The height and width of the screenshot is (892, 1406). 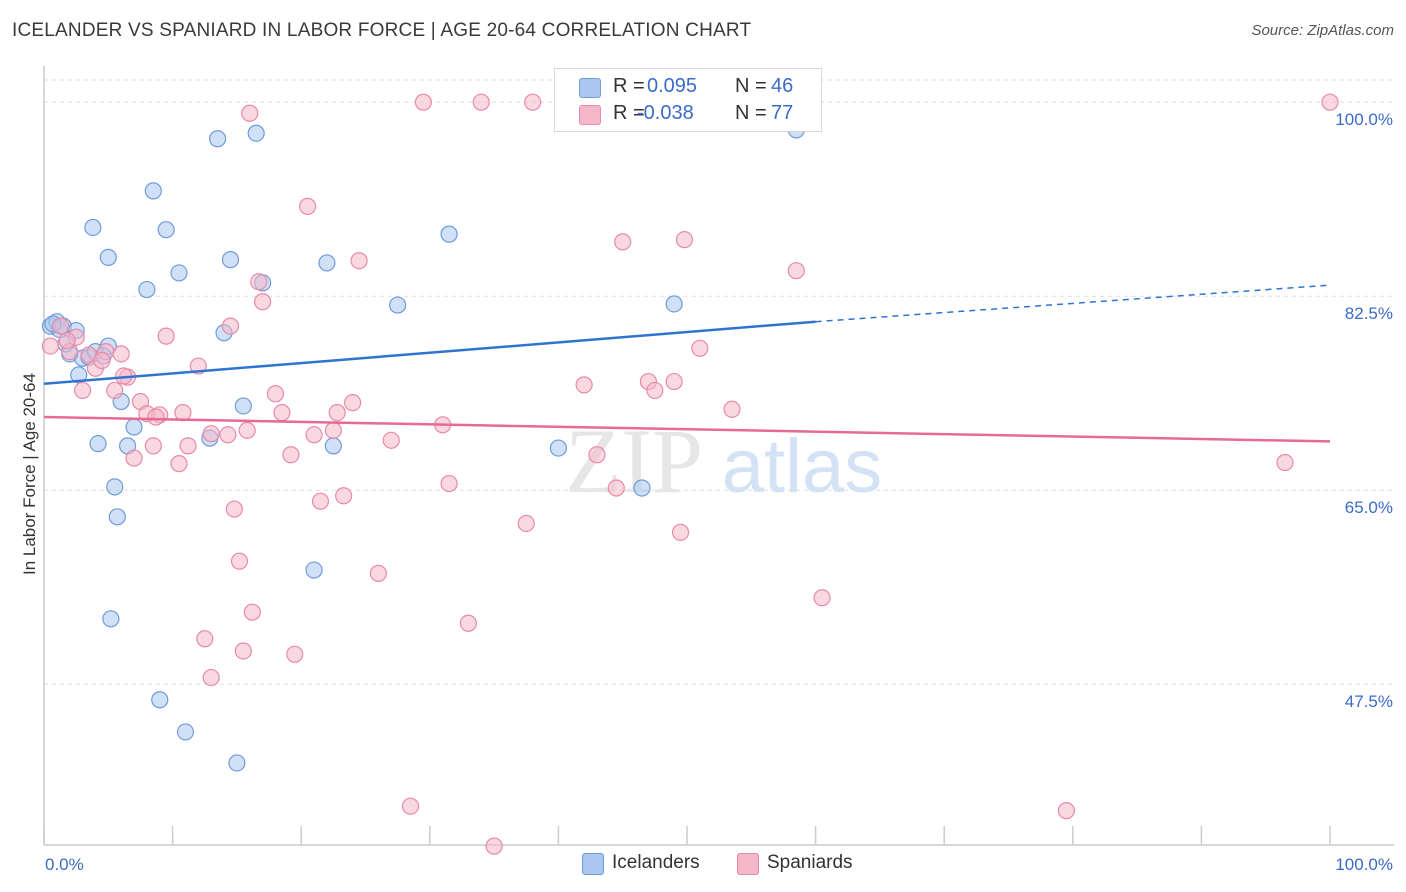 I want to click on watermark: ZIP atlas, so click(x=723, y=461).